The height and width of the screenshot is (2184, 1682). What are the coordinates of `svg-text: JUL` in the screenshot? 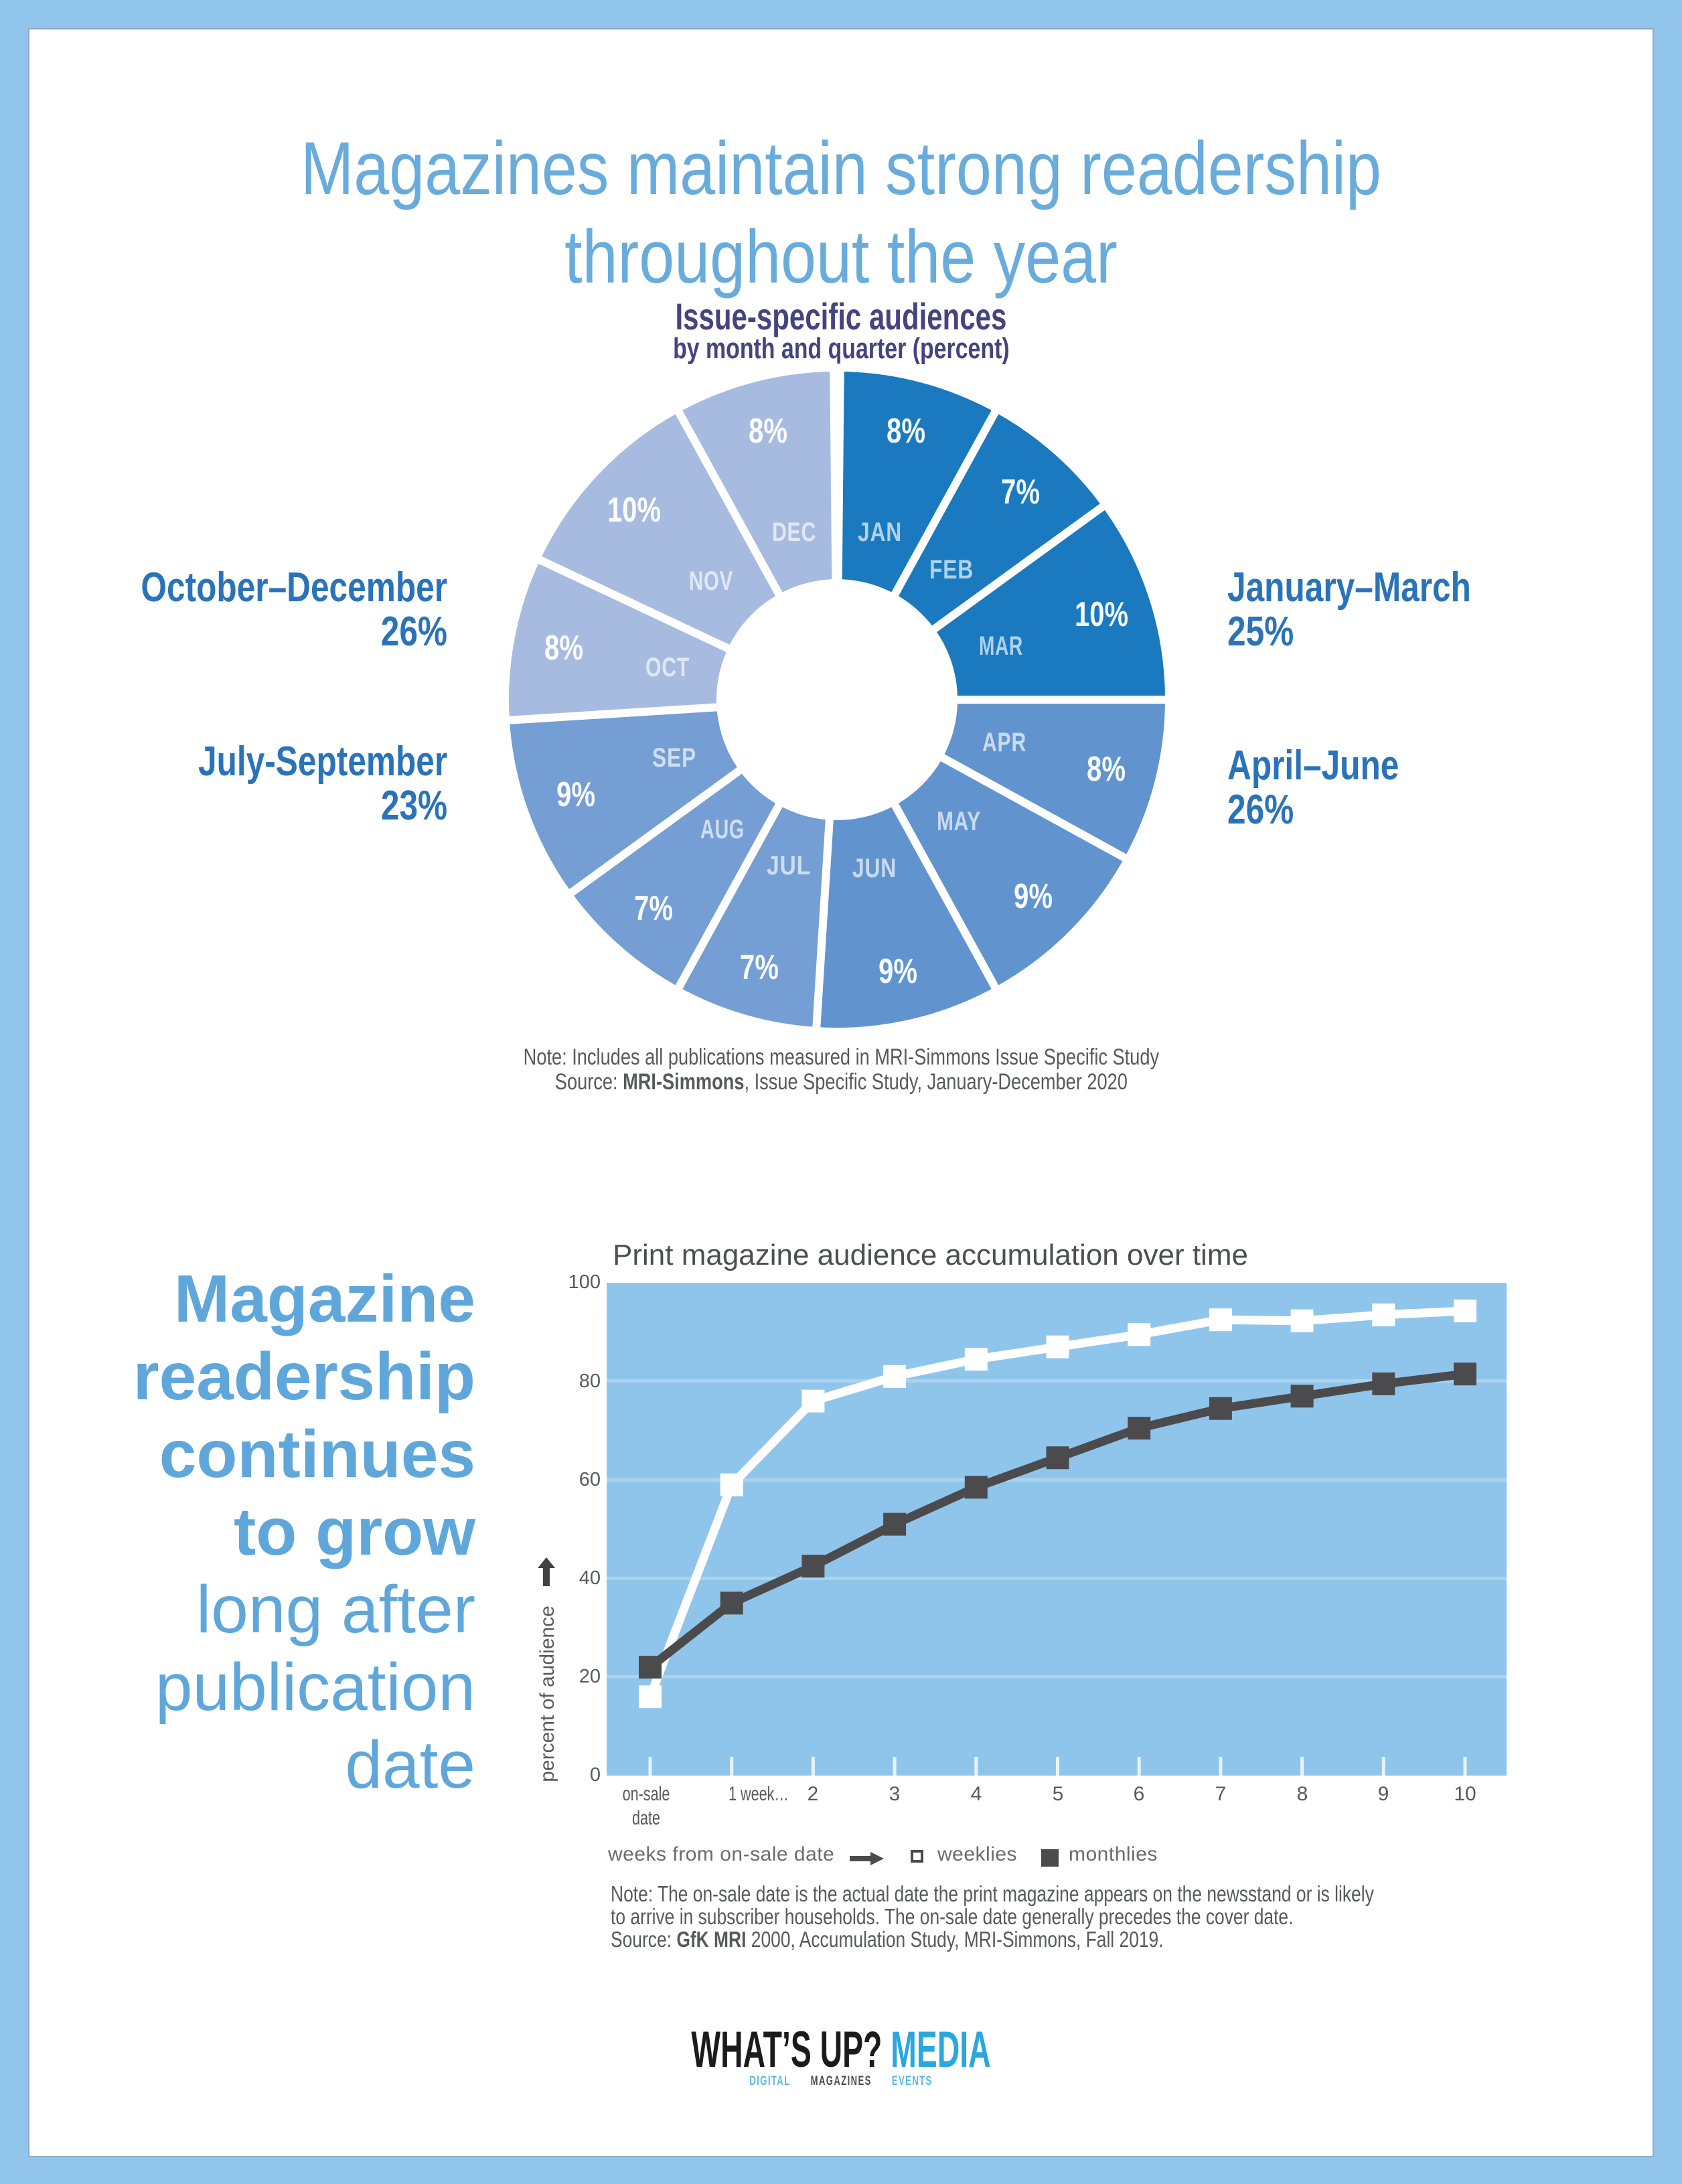 It's located at (789, 865).